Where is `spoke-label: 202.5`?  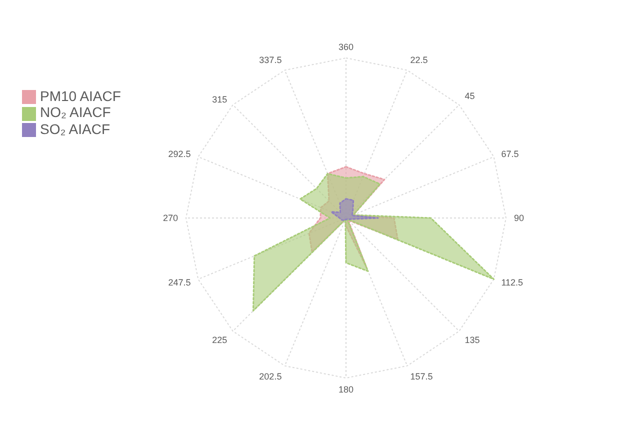 spoke-label: 202.5 is located at coordinates (270, 377).